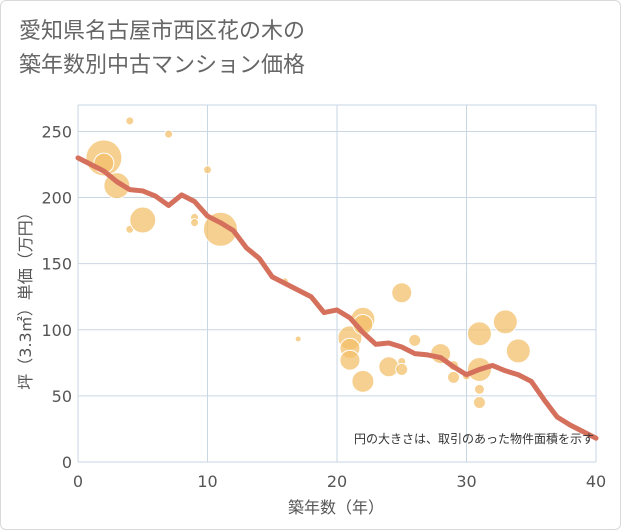 The height and width of the screenshot is (530, 621). What do you see at coordinates (56, 330) in the screenshot?
I see `y-tick-label: 100` at bounding box center [56, 330].